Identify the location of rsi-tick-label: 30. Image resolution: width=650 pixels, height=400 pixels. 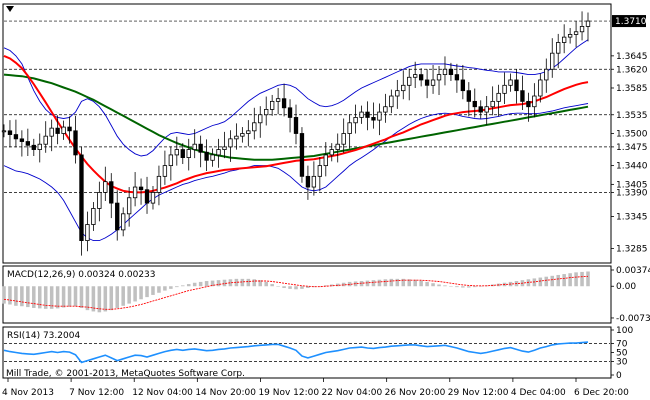
(622, 363).